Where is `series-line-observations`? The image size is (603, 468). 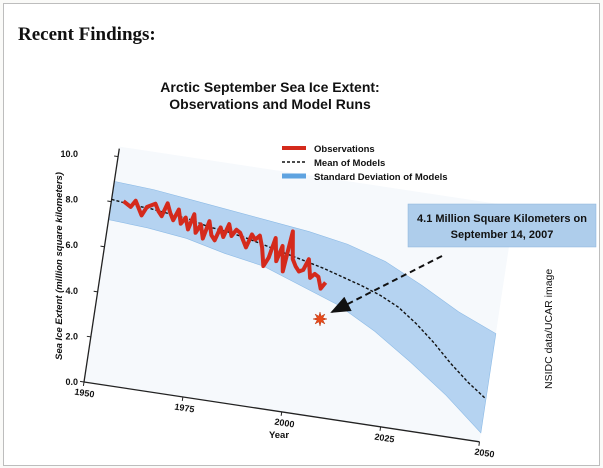
series-line-observations is located at coordinates (225, 244).